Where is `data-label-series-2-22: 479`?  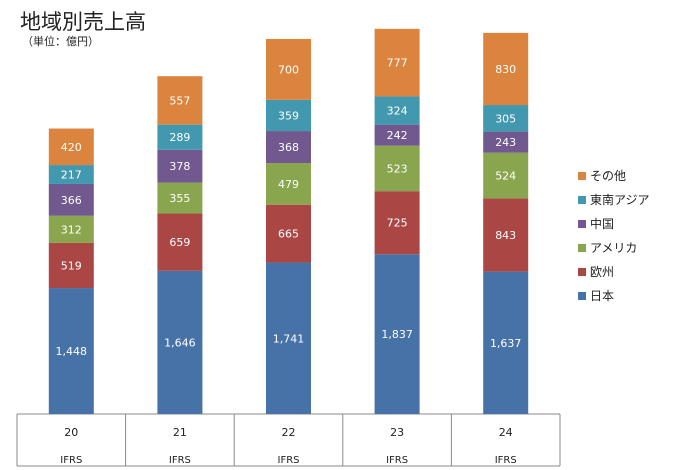
data-label-series-2-22: 479 is located at coordinates (288, 184).